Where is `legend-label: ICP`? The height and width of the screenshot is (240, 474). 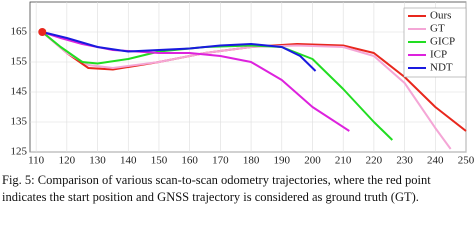
legend-label: ICP is located at coordinates (438, 55).